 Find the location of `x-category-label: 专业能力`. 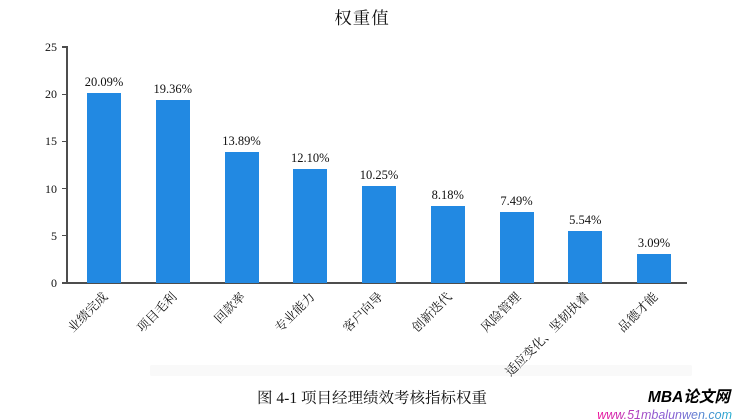

x-category-label: 专业能力 is located at coordinates (294, 311).